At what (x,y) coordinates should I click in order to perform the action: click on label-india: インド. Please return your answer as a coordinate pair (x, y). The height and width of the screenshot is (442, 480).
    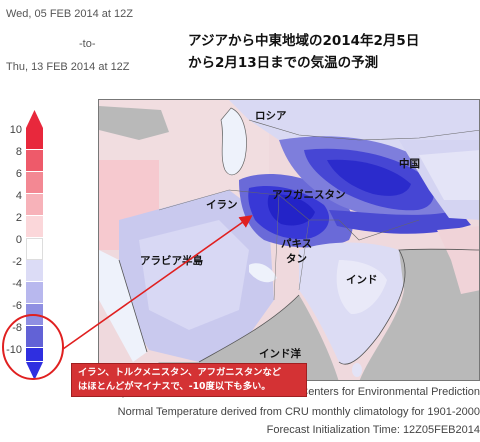
    Looking at the image, I should click on (362, 280).